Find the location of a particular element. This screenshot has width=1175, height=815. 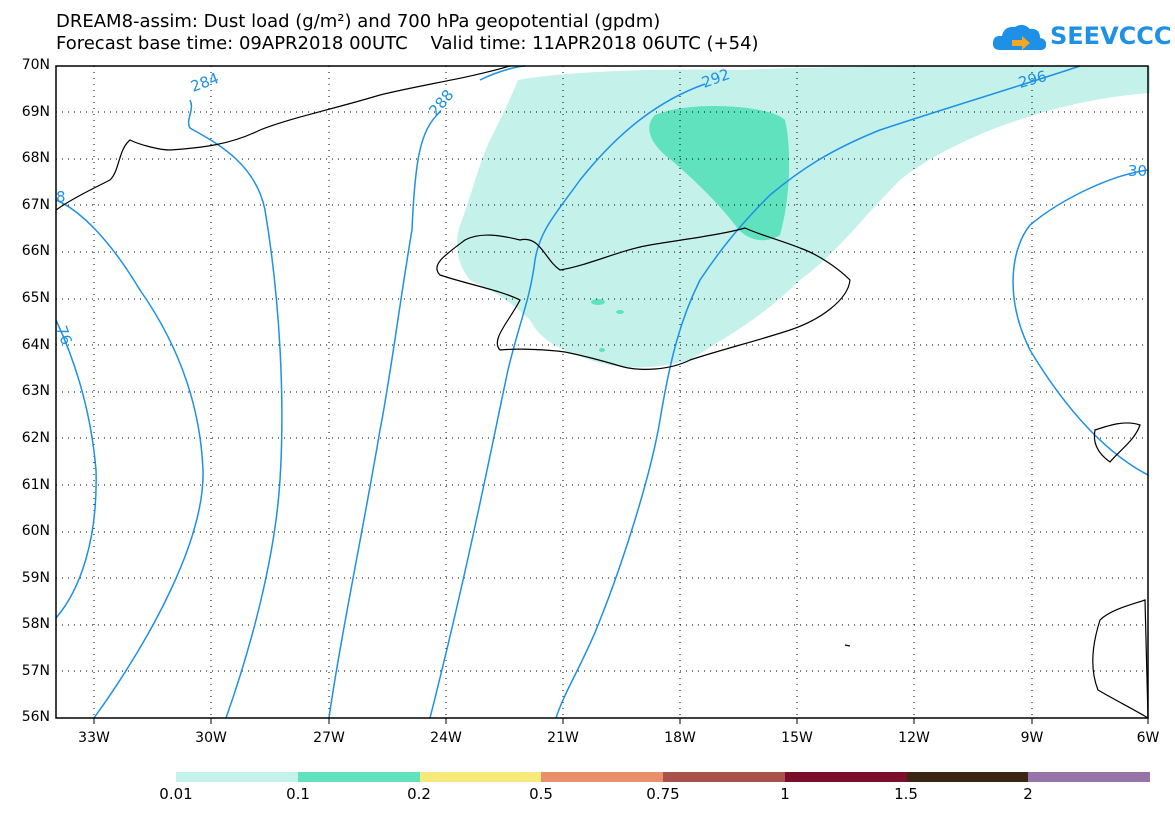

ticks is located at coordinates (621, 721).